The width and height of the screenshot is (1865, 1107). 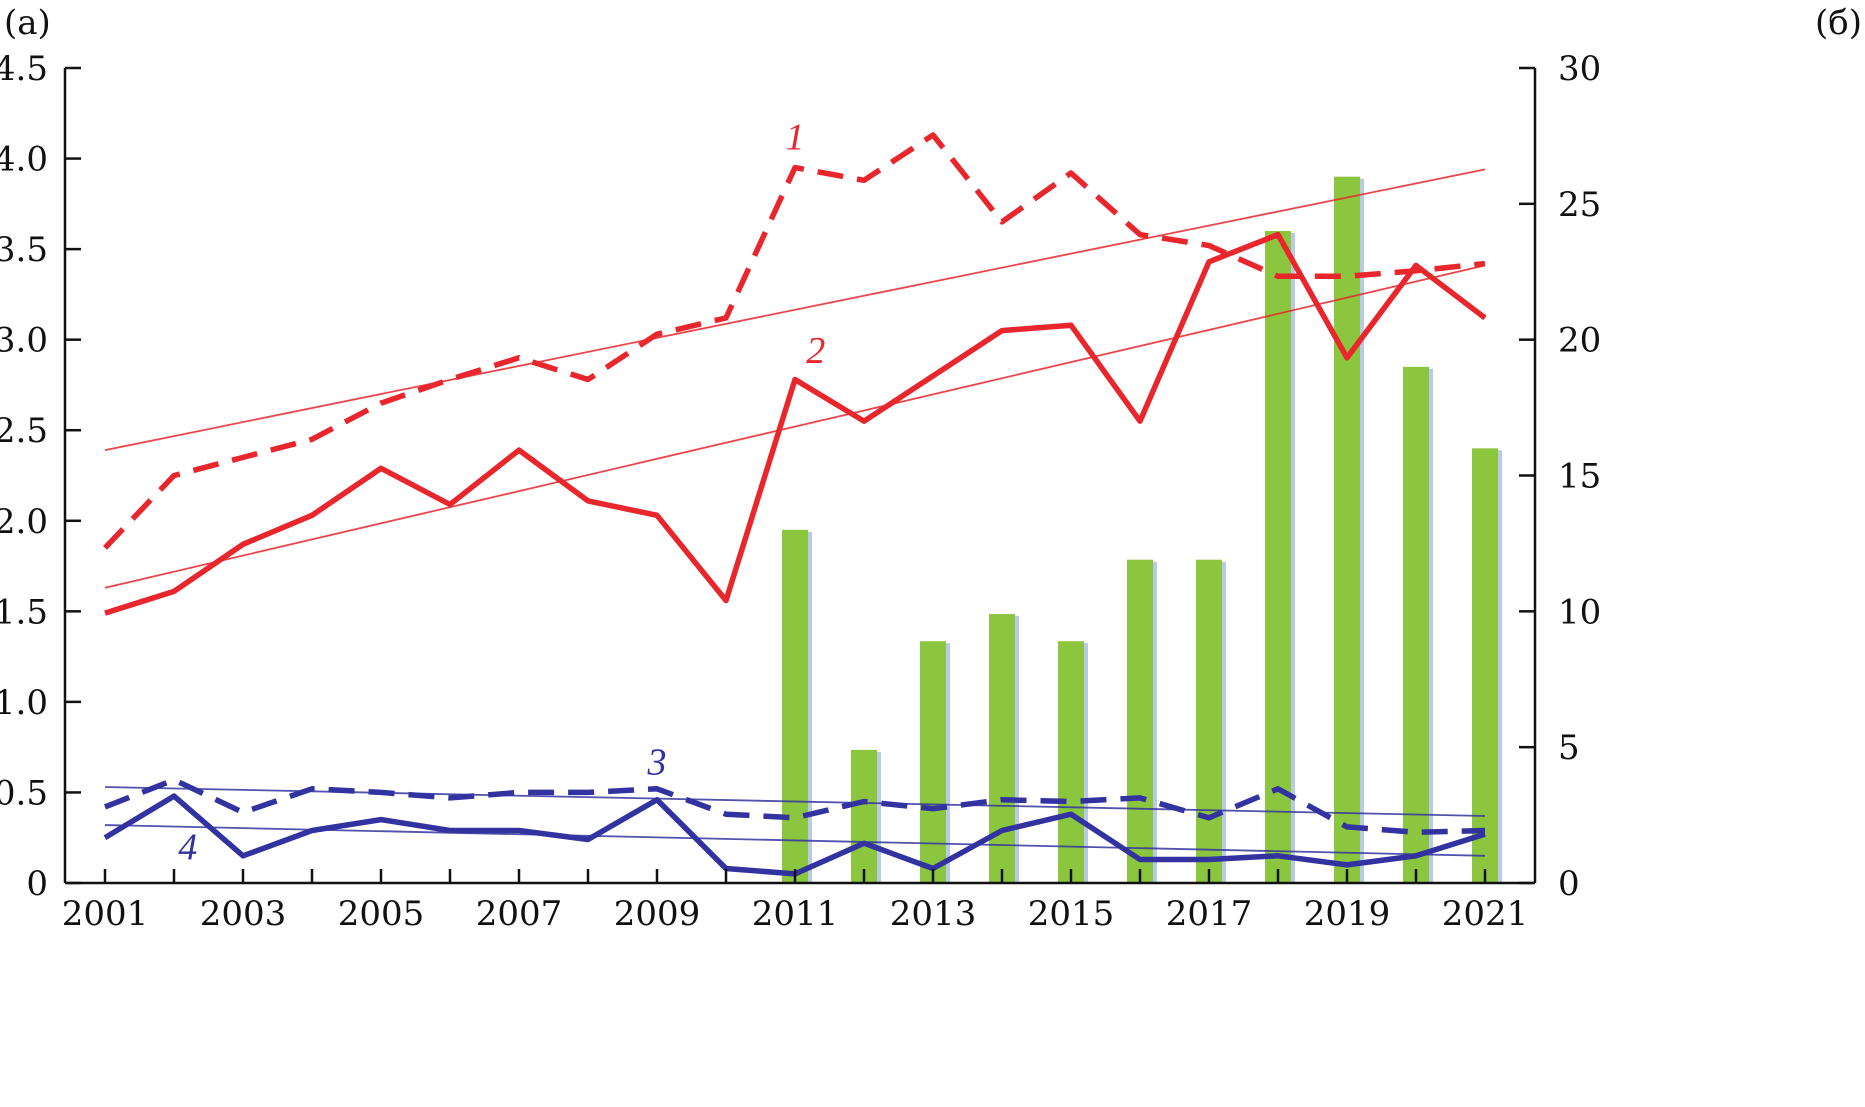 What do you see at coordinates (24, 341) in the screenshot?
I see `left-y-tick-label: 3.0` at bounding box center [24, 341].